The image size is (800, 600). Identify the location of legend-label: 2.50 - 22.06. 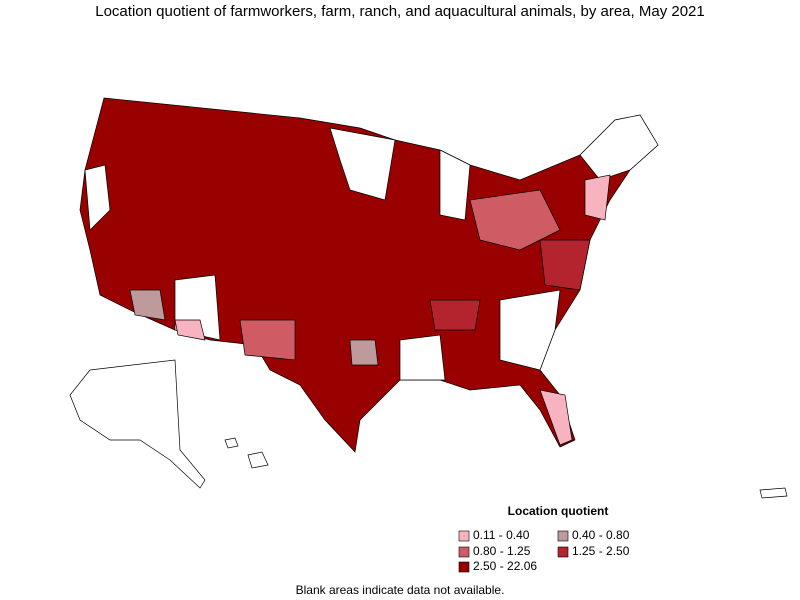
(505, 566).